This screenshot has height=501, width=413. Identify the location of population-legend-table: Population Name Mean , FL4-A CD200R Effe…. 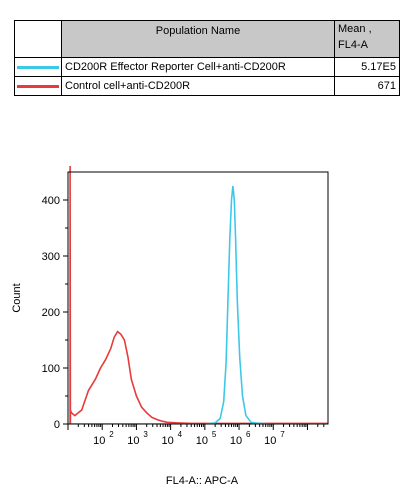
(207, 58).